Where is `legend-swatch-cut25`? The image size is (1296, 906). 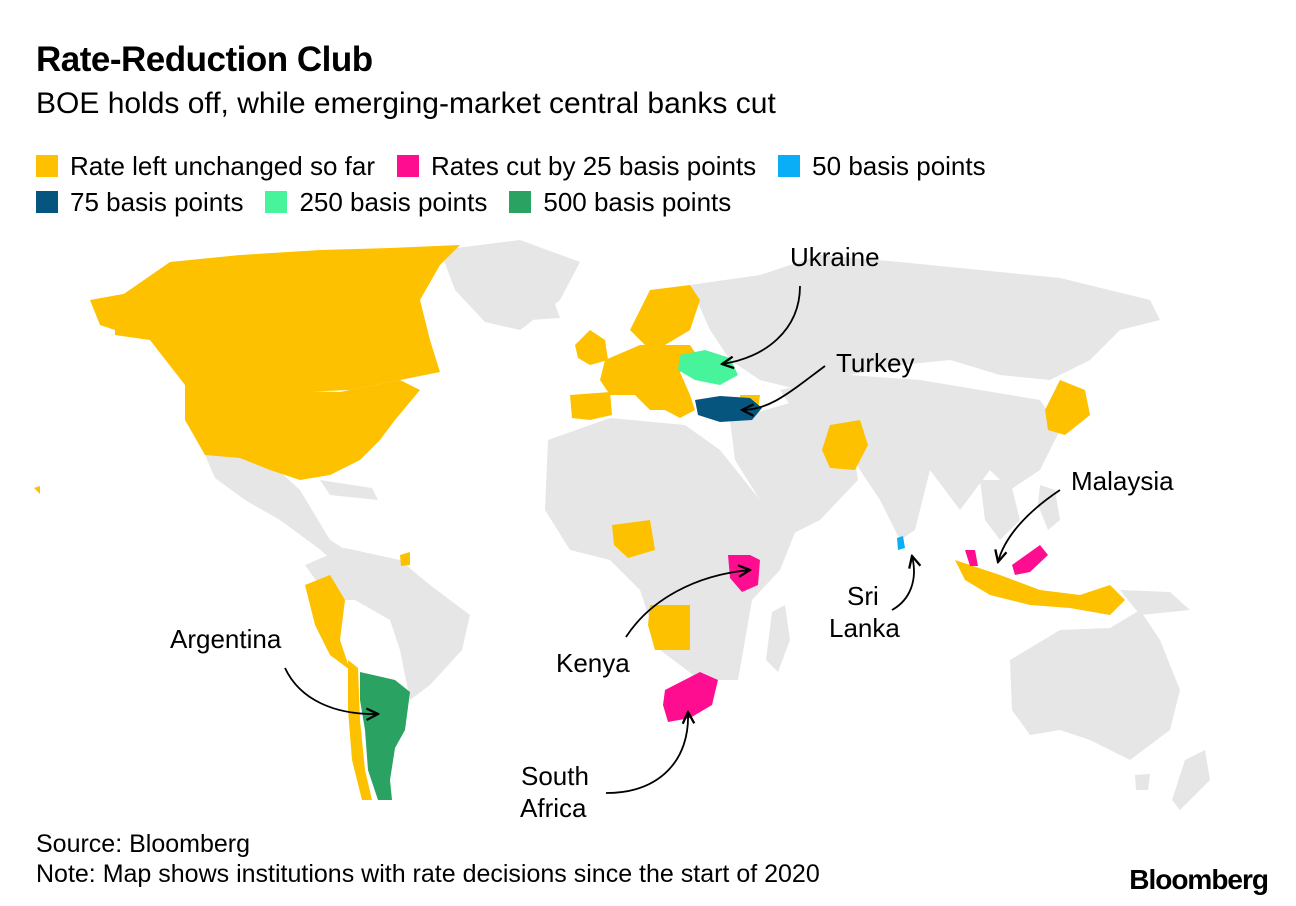
legend-swatch-cut25 is located at coordinates (407, 166).